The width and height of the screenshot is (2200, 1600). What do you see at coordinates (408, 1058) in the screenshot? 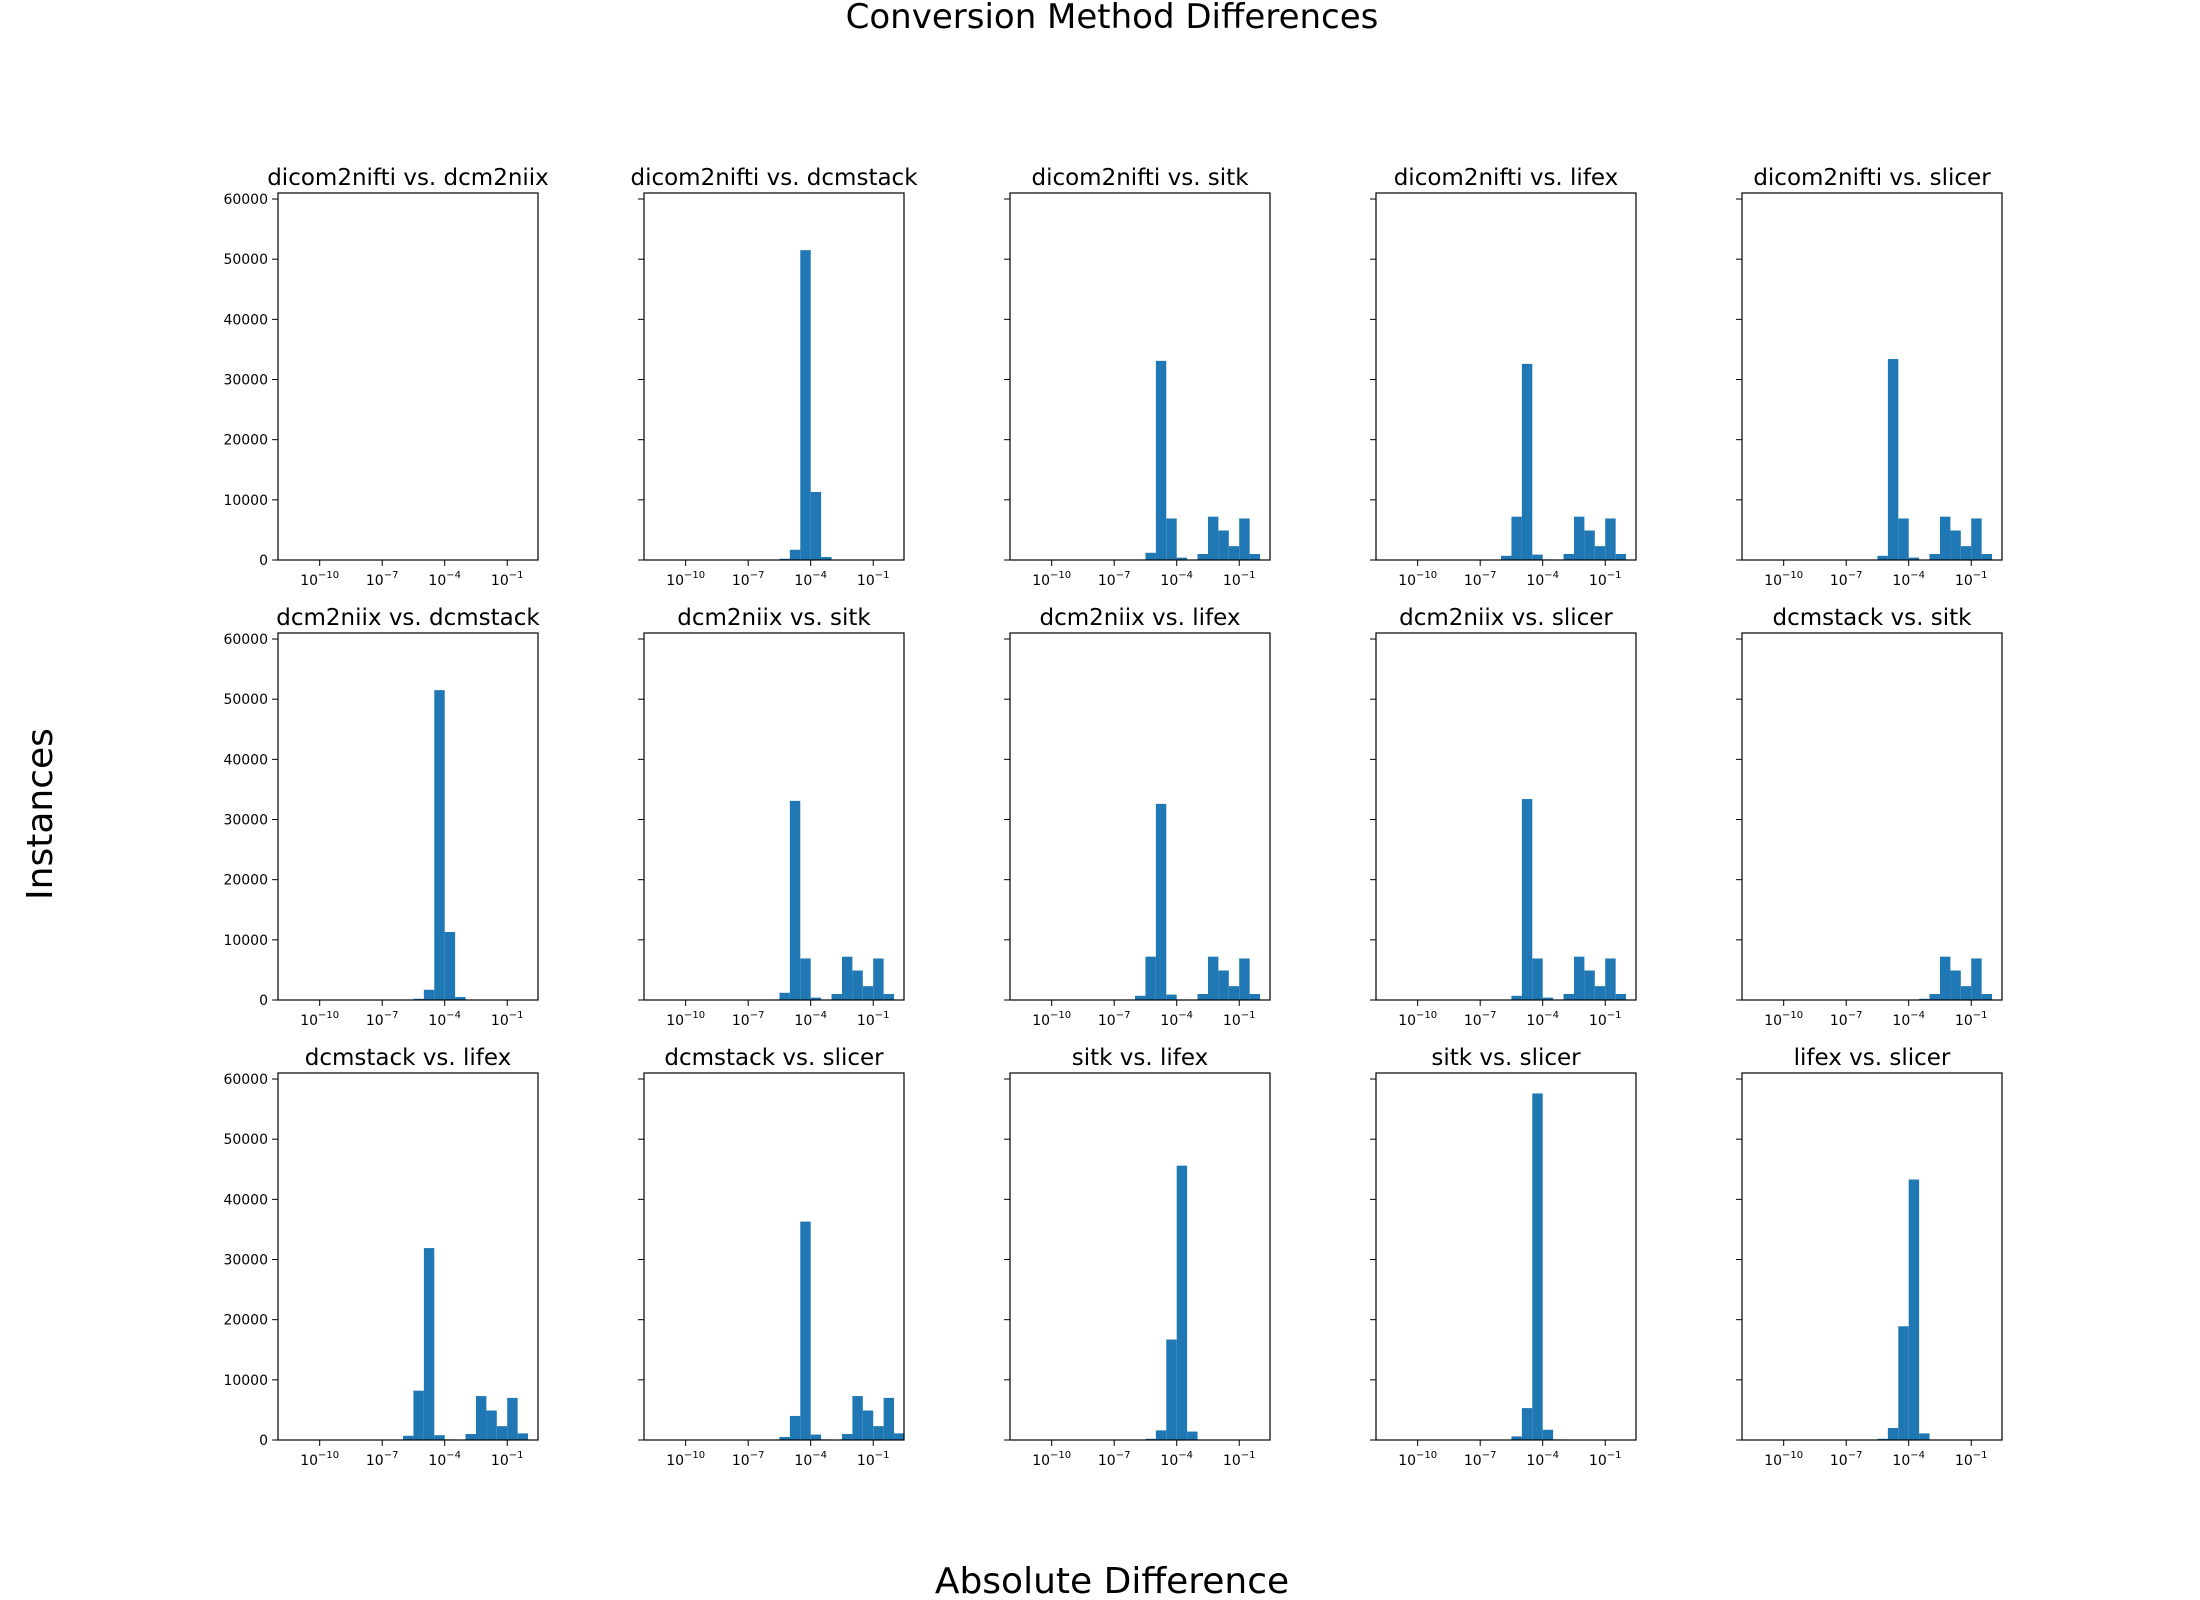
I see `panel-title: dcmstack vs. lifex` at bounding box center [408, 1058].